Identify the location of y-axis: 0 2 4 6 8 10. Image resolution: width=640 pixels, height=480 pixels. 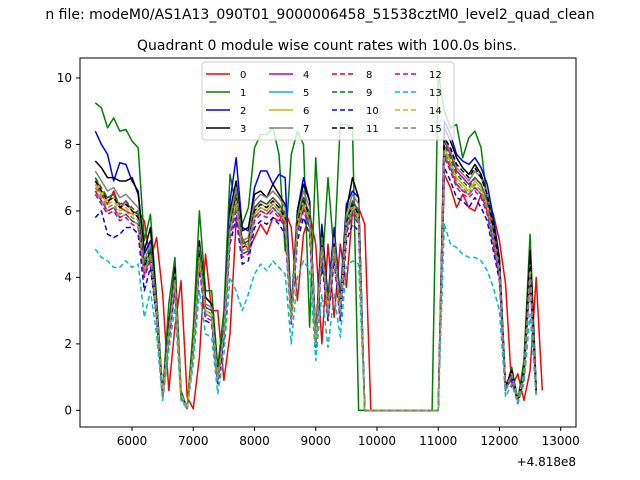
(68, 244).